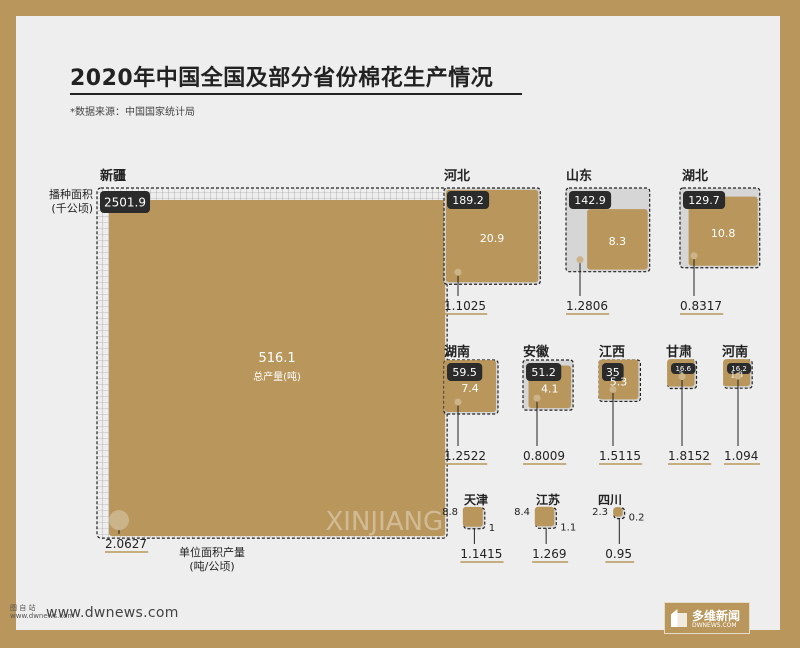  Describe the element at coordinates (723, 233) in the screenshot. I see `province-3-output-value: 10.8` at that location.